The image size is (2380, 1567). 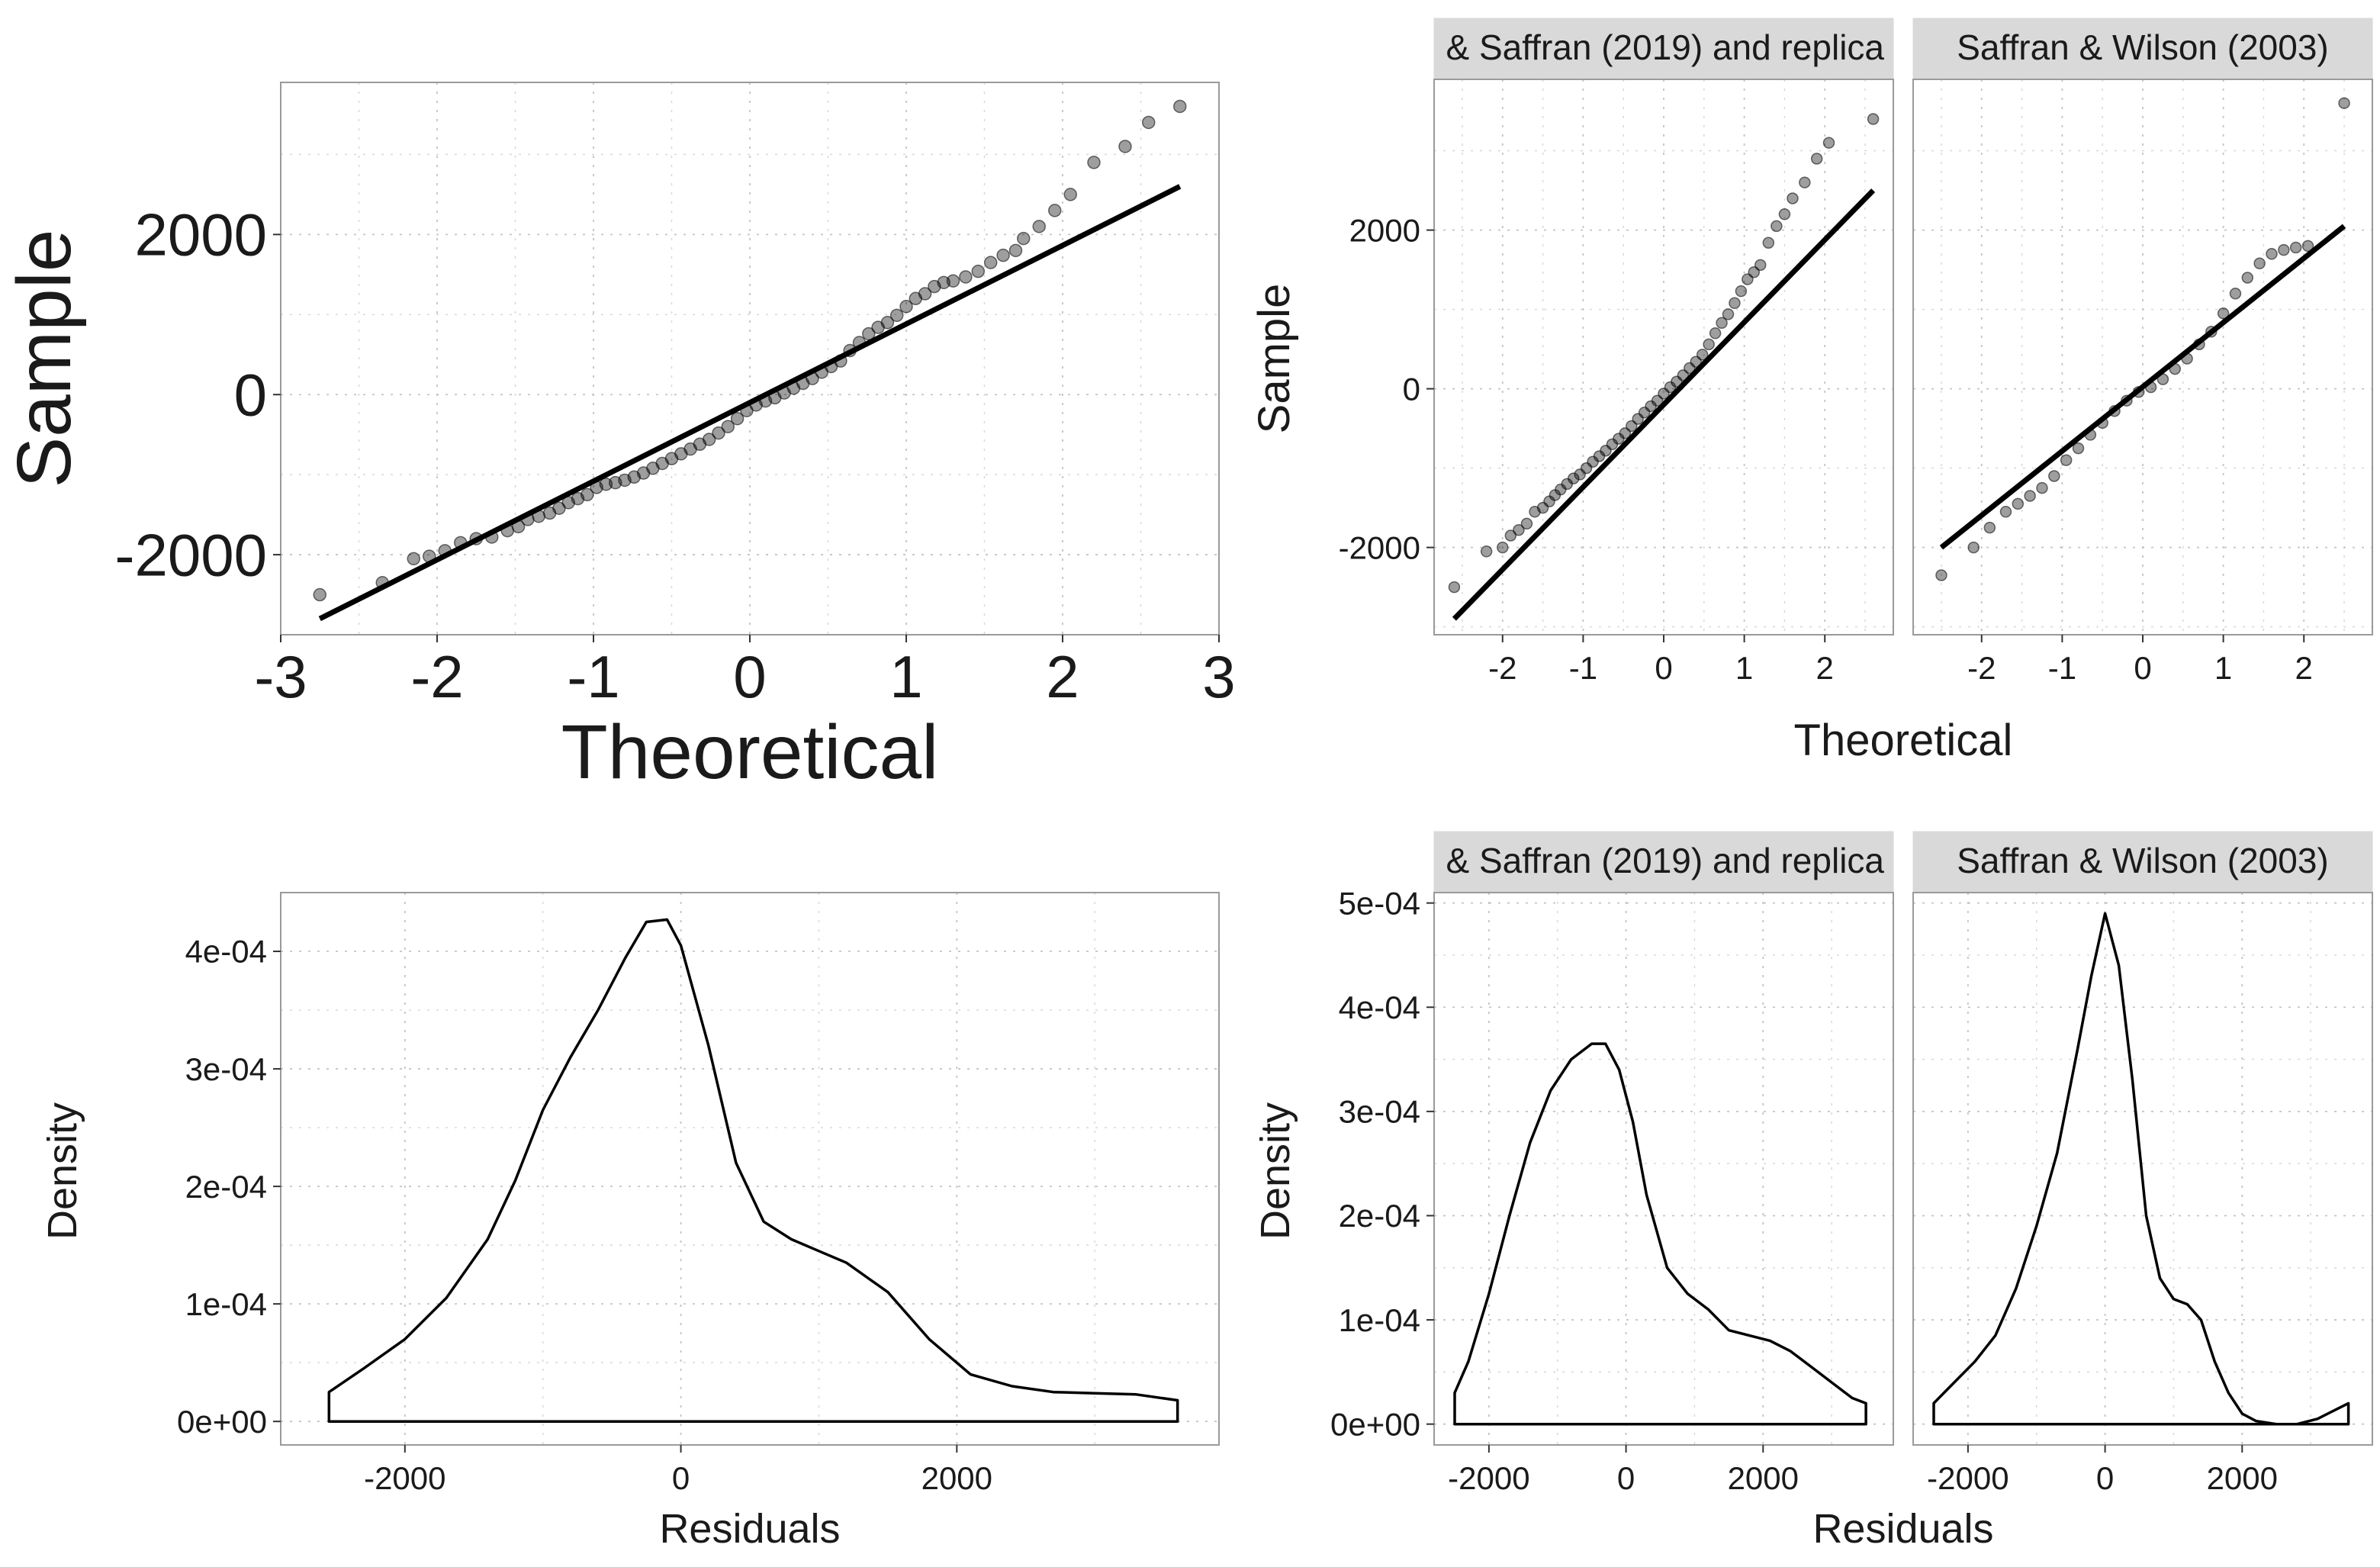 I want to click on qq-facet-2-reference-line, so click(x=2142, y=387).